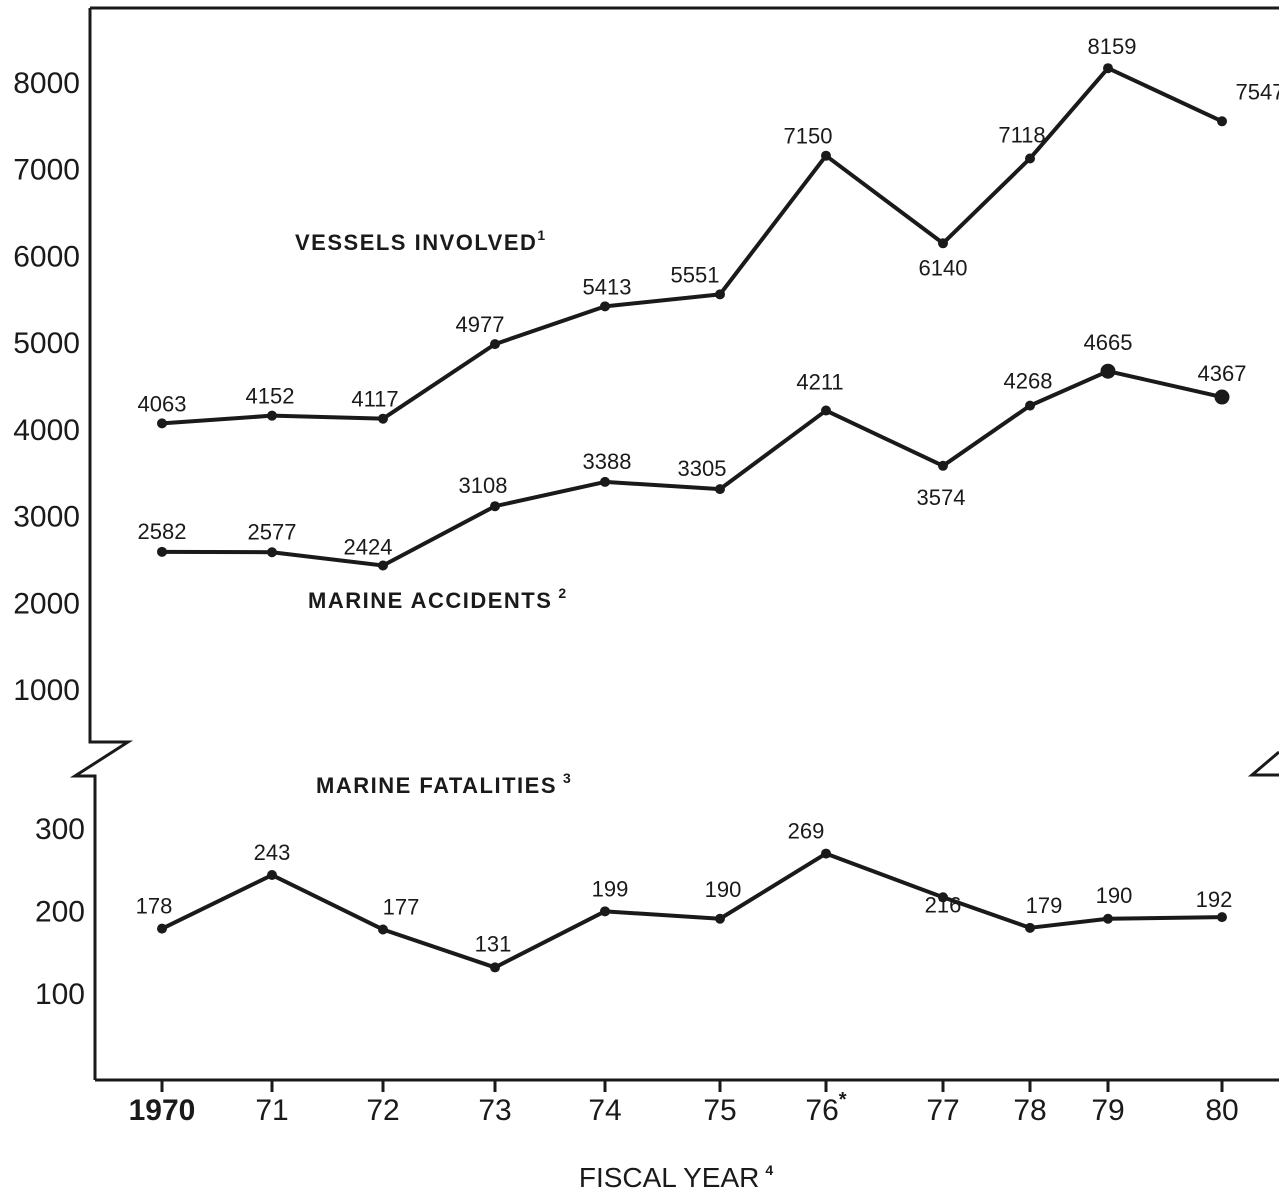 This screenshot has width=1279, height=1193. What do you see at coordinates (567, 778) in the screenshot?
I see `series-footnote-fatalities: 3` at bounding box center [567, 778].